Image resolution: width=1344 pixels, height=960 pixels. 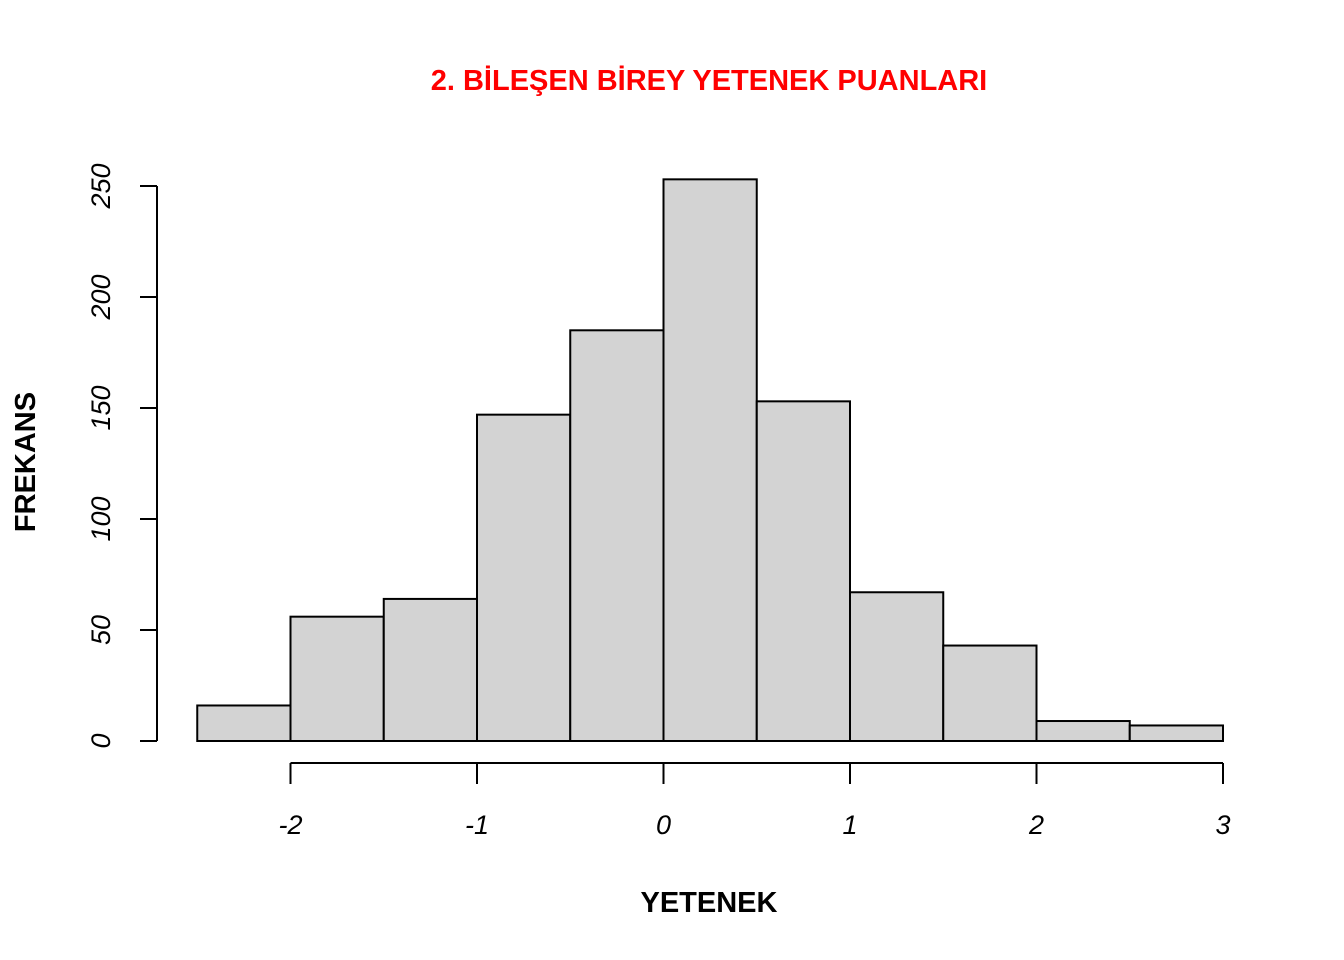 I want to click on x-tick-label: -1, so click(x=477, y=825).